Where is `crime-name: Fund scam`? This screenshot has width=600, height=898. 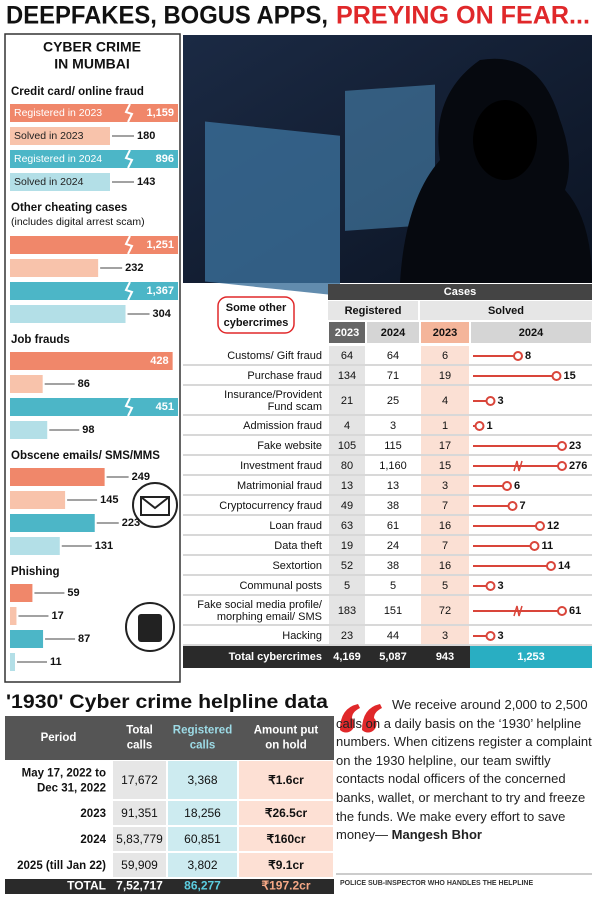
crime-name: Fund scam is located at coordinates (295, 407).